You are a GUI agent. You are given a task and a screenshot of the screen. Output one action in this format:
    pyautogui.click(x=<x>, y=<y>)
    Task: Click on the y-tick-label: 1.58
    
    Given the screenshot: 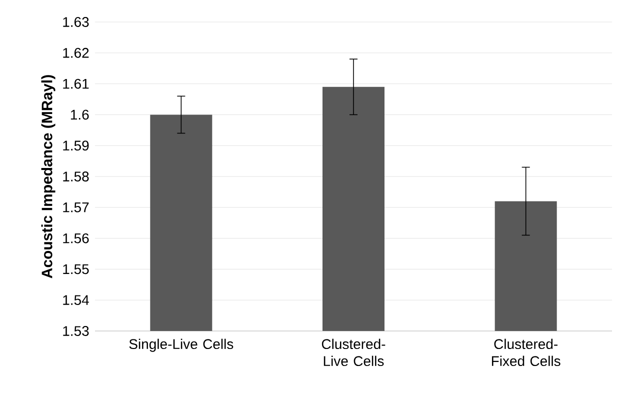 What is the action you would take?
    pyautogui.click(x=76, y=177)
    